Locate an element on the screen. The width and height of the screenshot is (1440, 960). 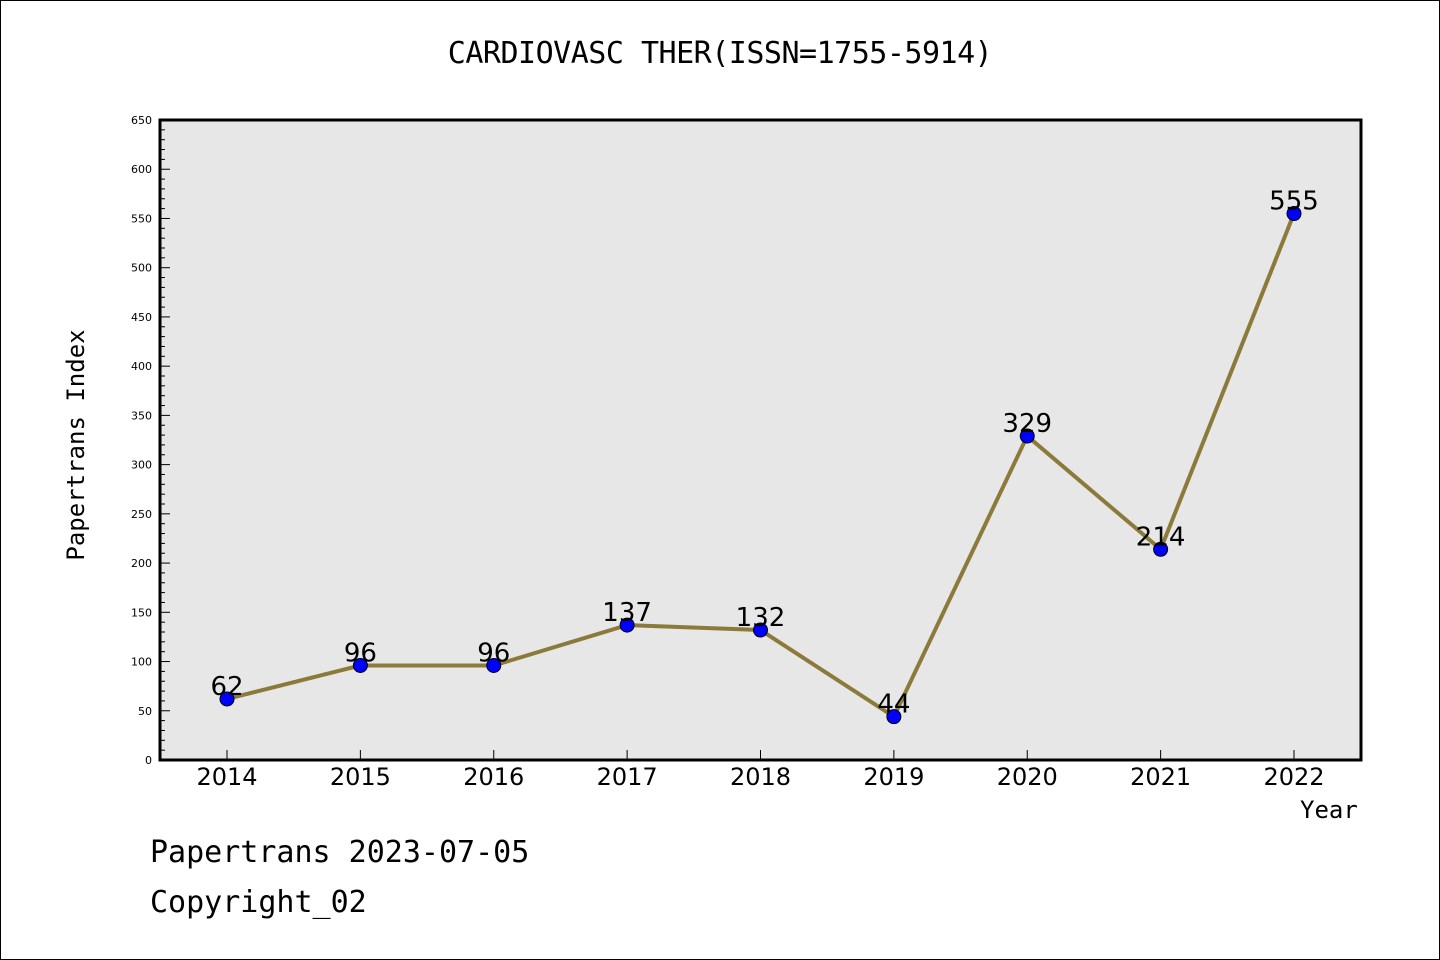
data-label: 555 is located at coordinates (1294, 202).